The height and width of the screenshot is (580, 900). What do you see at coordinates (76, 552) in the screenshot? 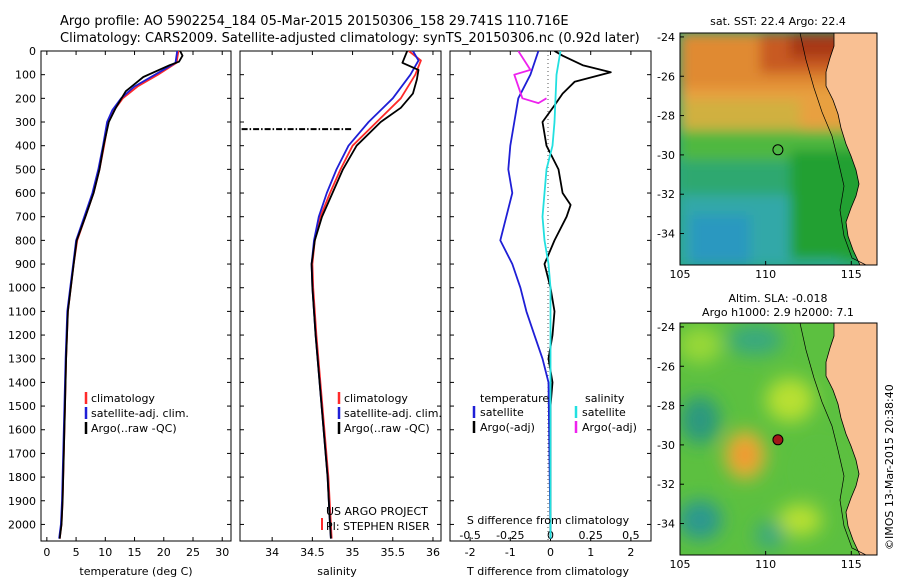
I see `x-tick-label: 5` at bounding box center [76, 552].